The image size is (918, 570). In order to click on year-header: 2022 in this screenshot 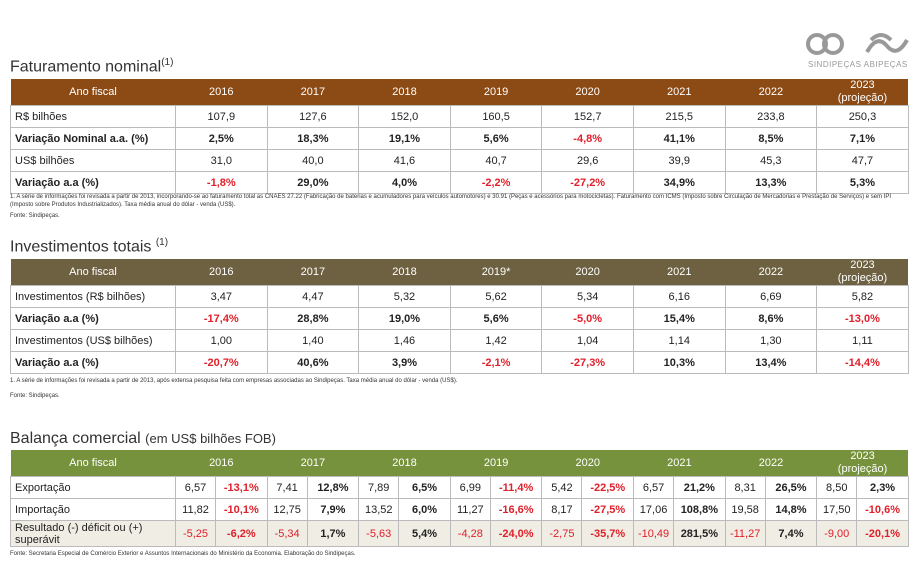, I will do `click(771, 92)`.